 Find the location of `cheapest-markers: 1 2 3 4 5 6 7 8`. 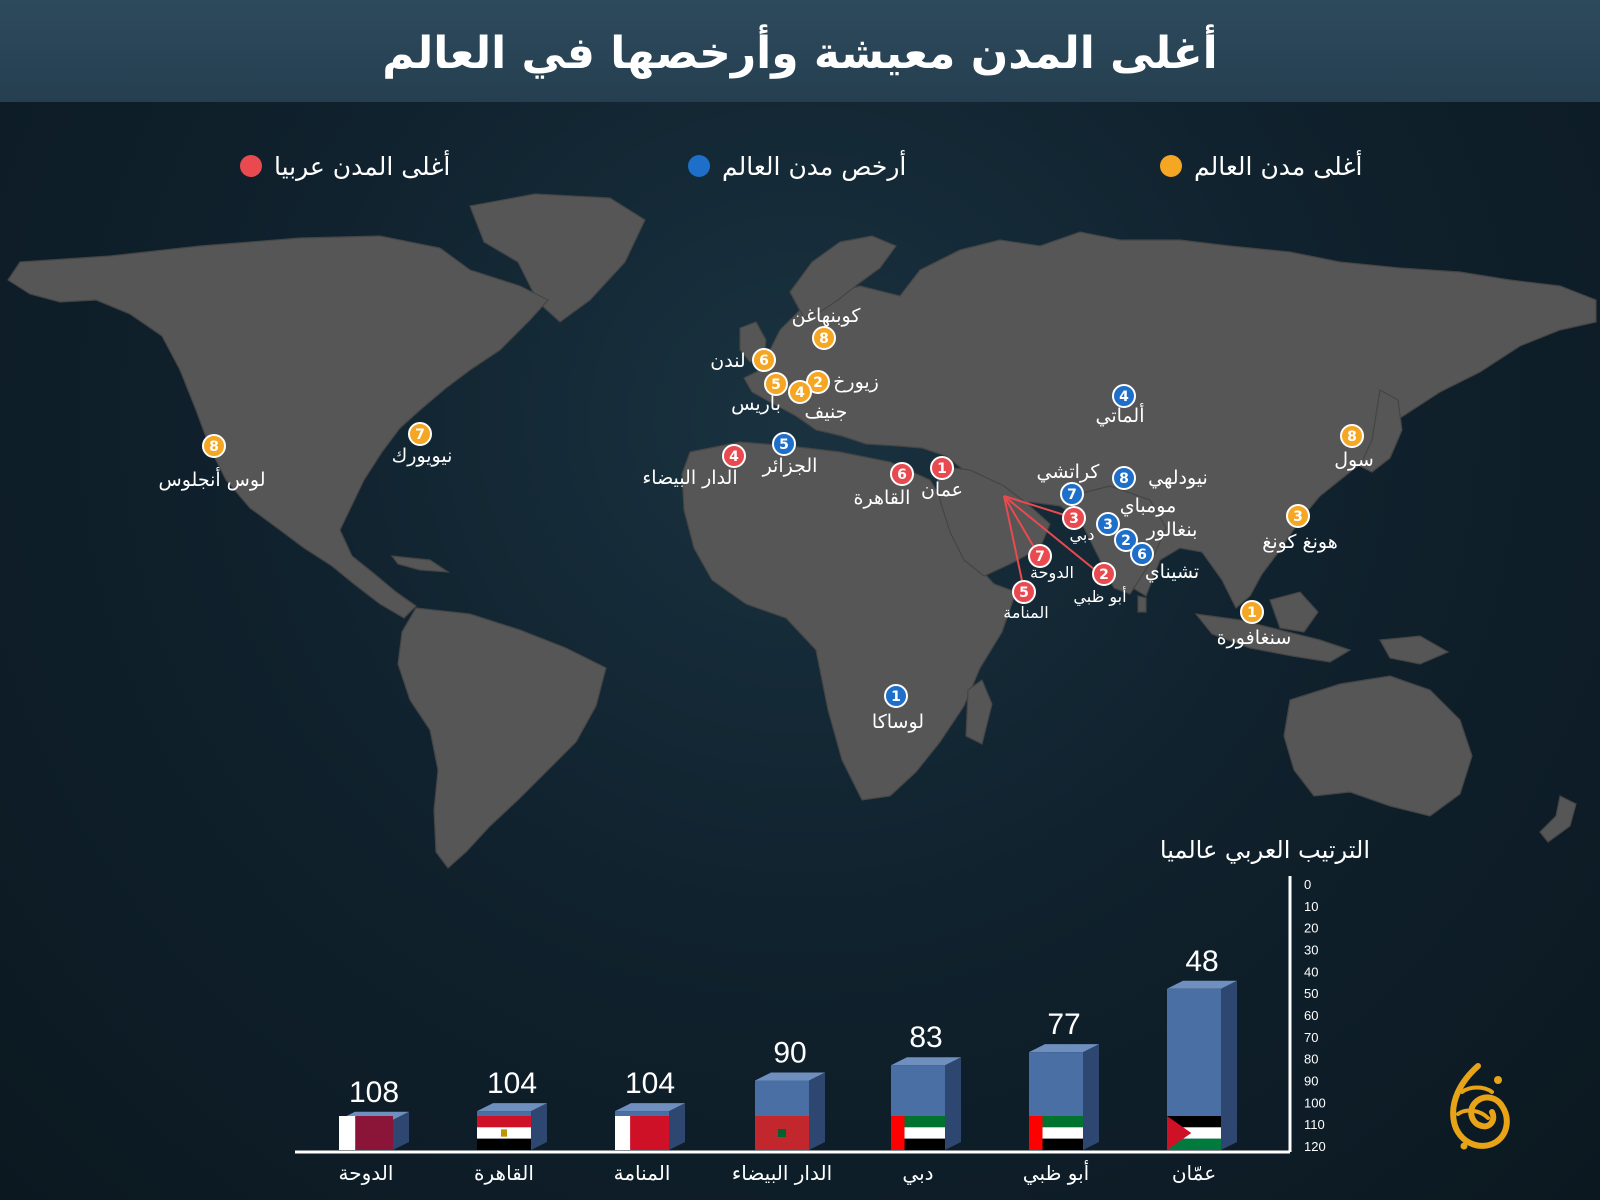

cheapest-markers: 1 2 3 4 5 6 7 8 is located at coordinates (963, 546).